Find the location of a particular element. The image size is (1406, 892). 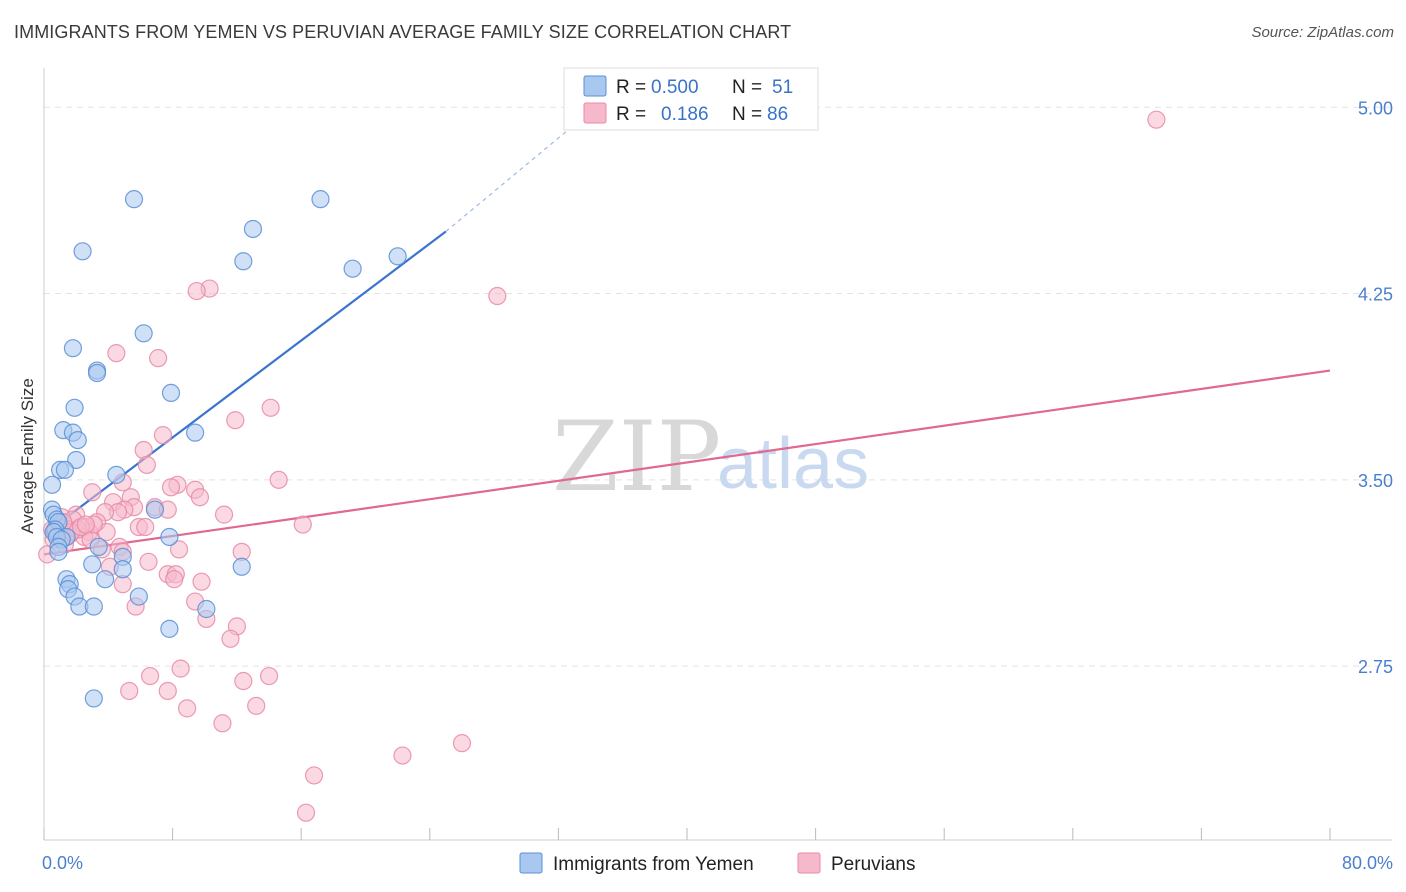

x-tick-label-max: 80.0% is located at coordinates (1367, 863).